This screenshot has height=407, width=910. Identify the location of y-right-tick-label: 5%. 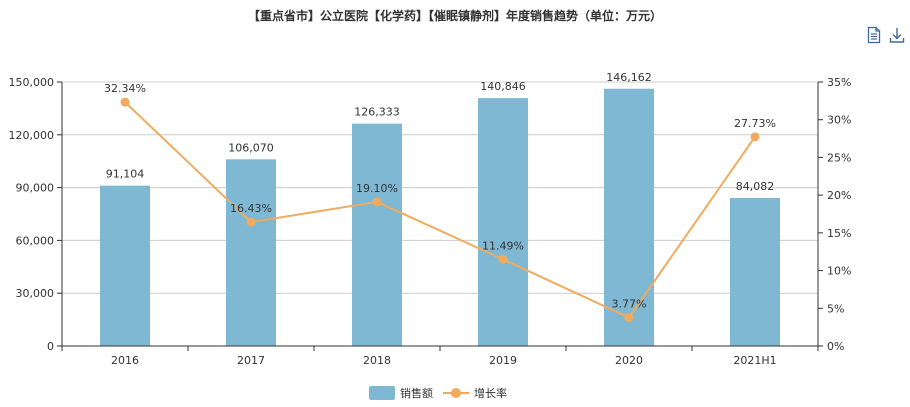
(835, 308).